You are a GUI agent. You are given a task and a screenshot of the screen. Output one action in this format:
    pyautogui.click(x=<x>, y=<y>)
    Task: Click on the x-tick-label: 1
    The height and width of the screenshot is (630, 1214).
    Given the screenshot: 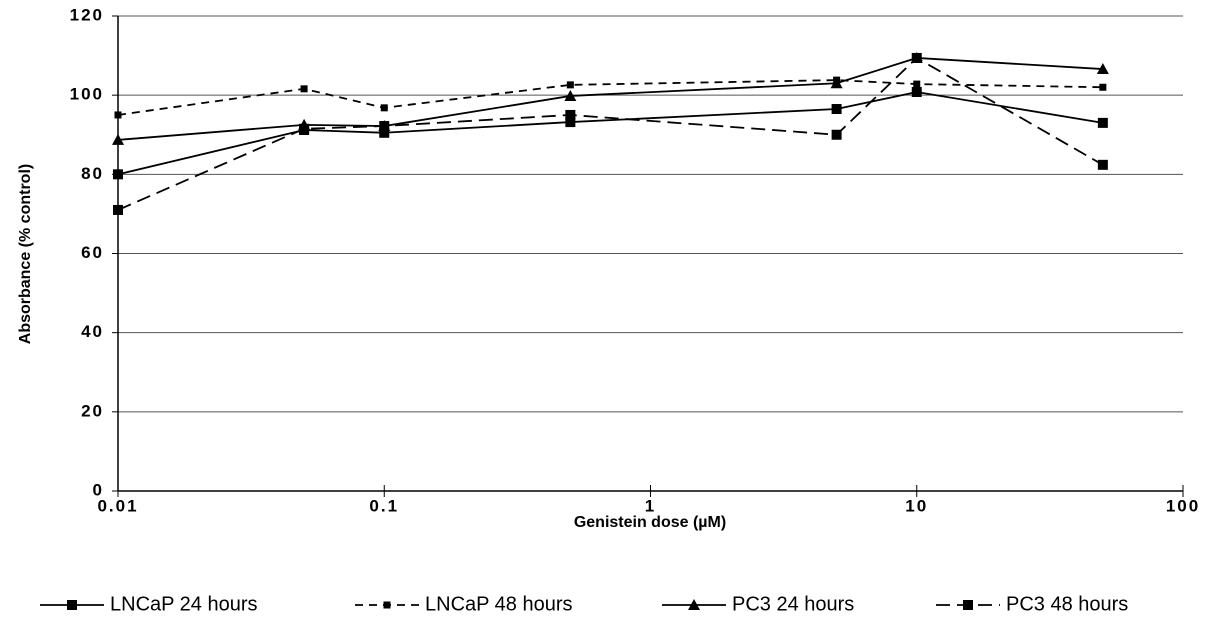 What is the action you would take?
    pyautogui.click(x=650, y=505)
    